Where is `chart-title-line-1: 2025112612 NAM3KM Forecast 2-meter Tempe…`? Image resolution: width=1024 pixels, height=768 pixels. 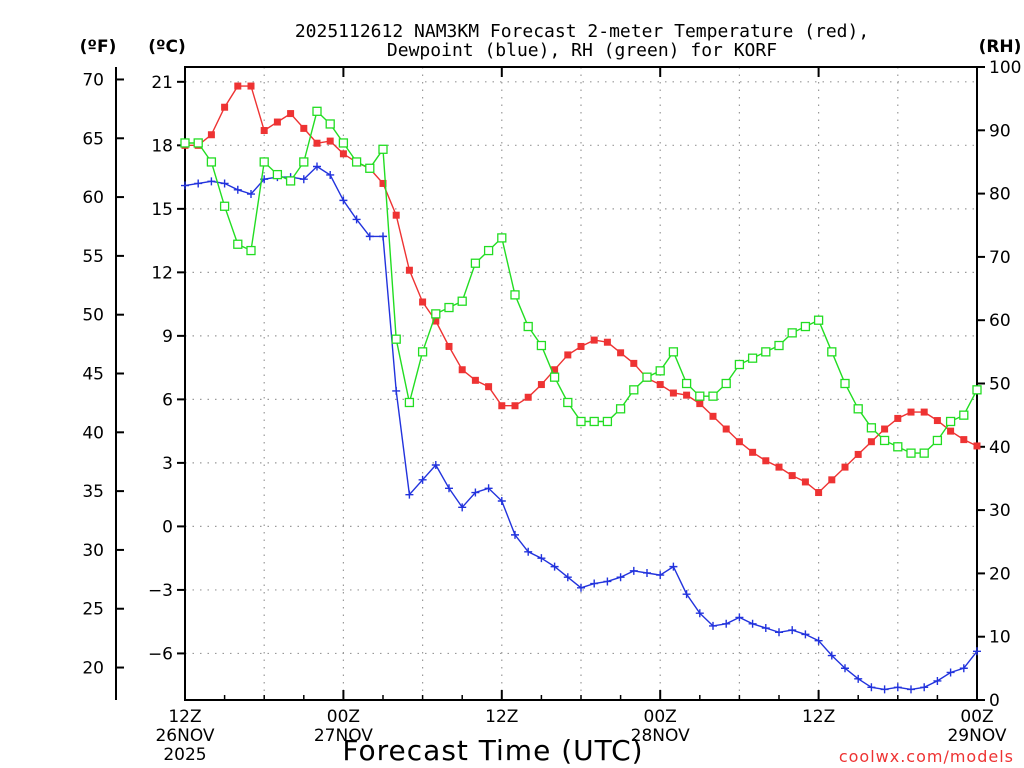 chart-title-line-1: 2025112612 NAM3KM Forecast 2-meter Tempe… is located at coordinates (582, 31).